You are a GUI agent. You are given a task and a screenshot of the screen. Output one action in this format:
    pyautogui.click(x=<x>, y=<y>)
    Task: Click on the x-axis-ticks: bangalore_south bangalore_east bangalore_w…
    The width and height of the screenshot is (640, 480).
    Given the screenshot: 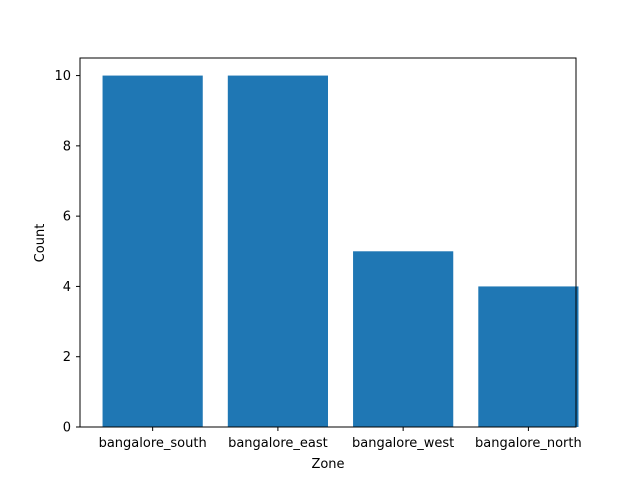 What is the action you would take?
    pyautogui.click(x=340, y=439)
    